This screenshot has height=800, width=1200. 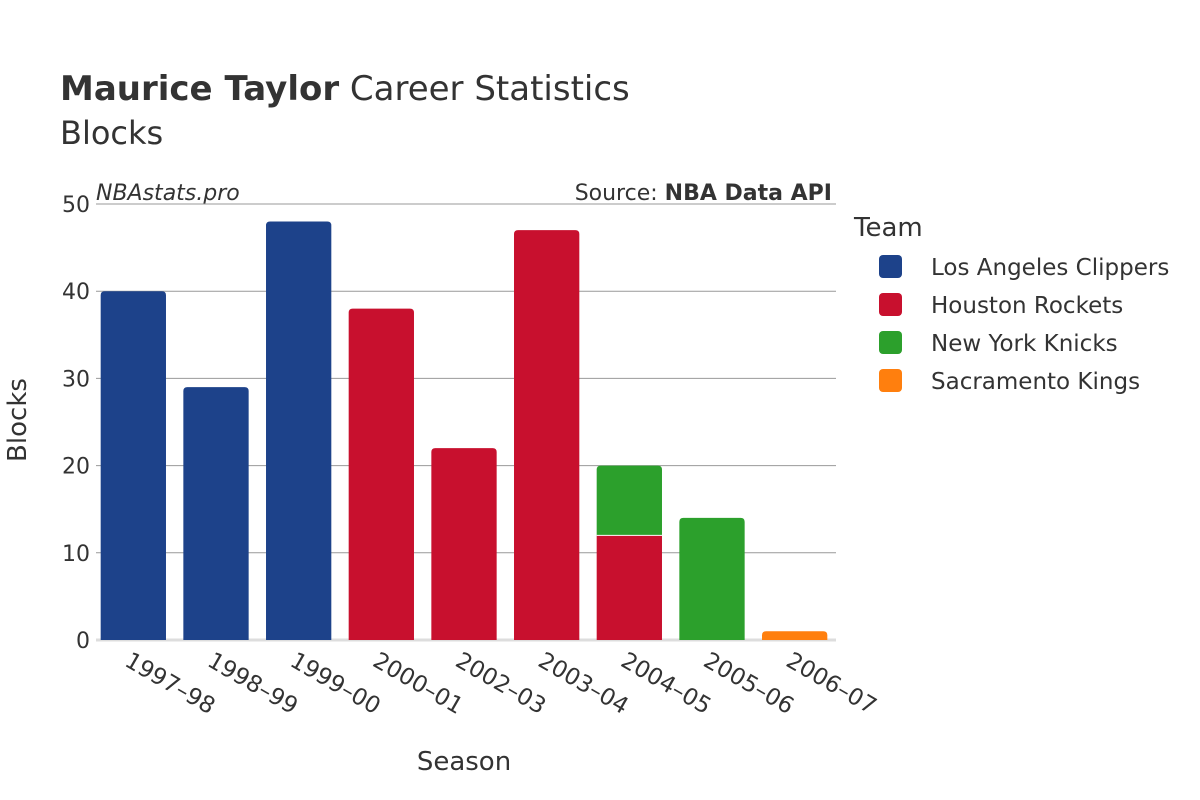 I want to click on y-axis-ticks: 0 10 20 30 40 50, so click(x=76, y=423).